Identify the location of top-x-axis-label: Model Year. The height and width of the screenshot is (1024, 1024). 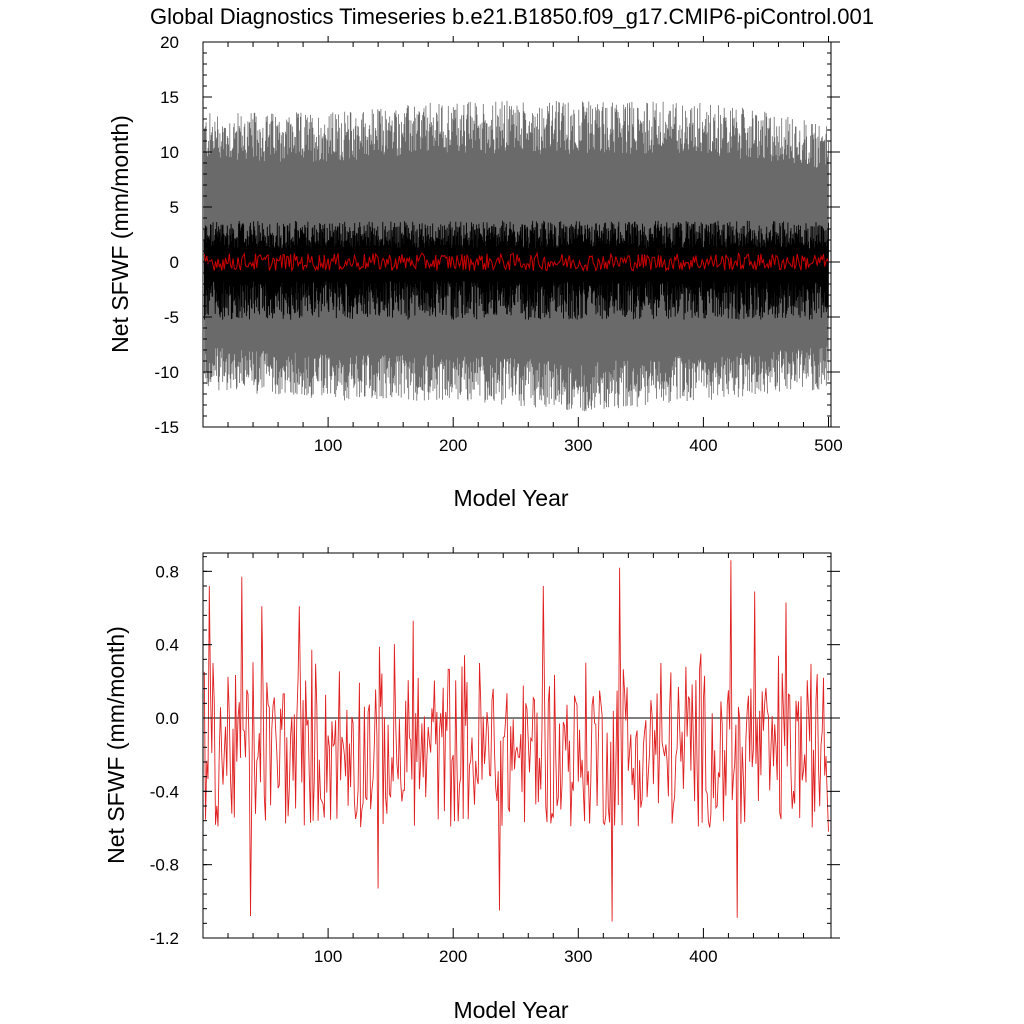
(510, 498).